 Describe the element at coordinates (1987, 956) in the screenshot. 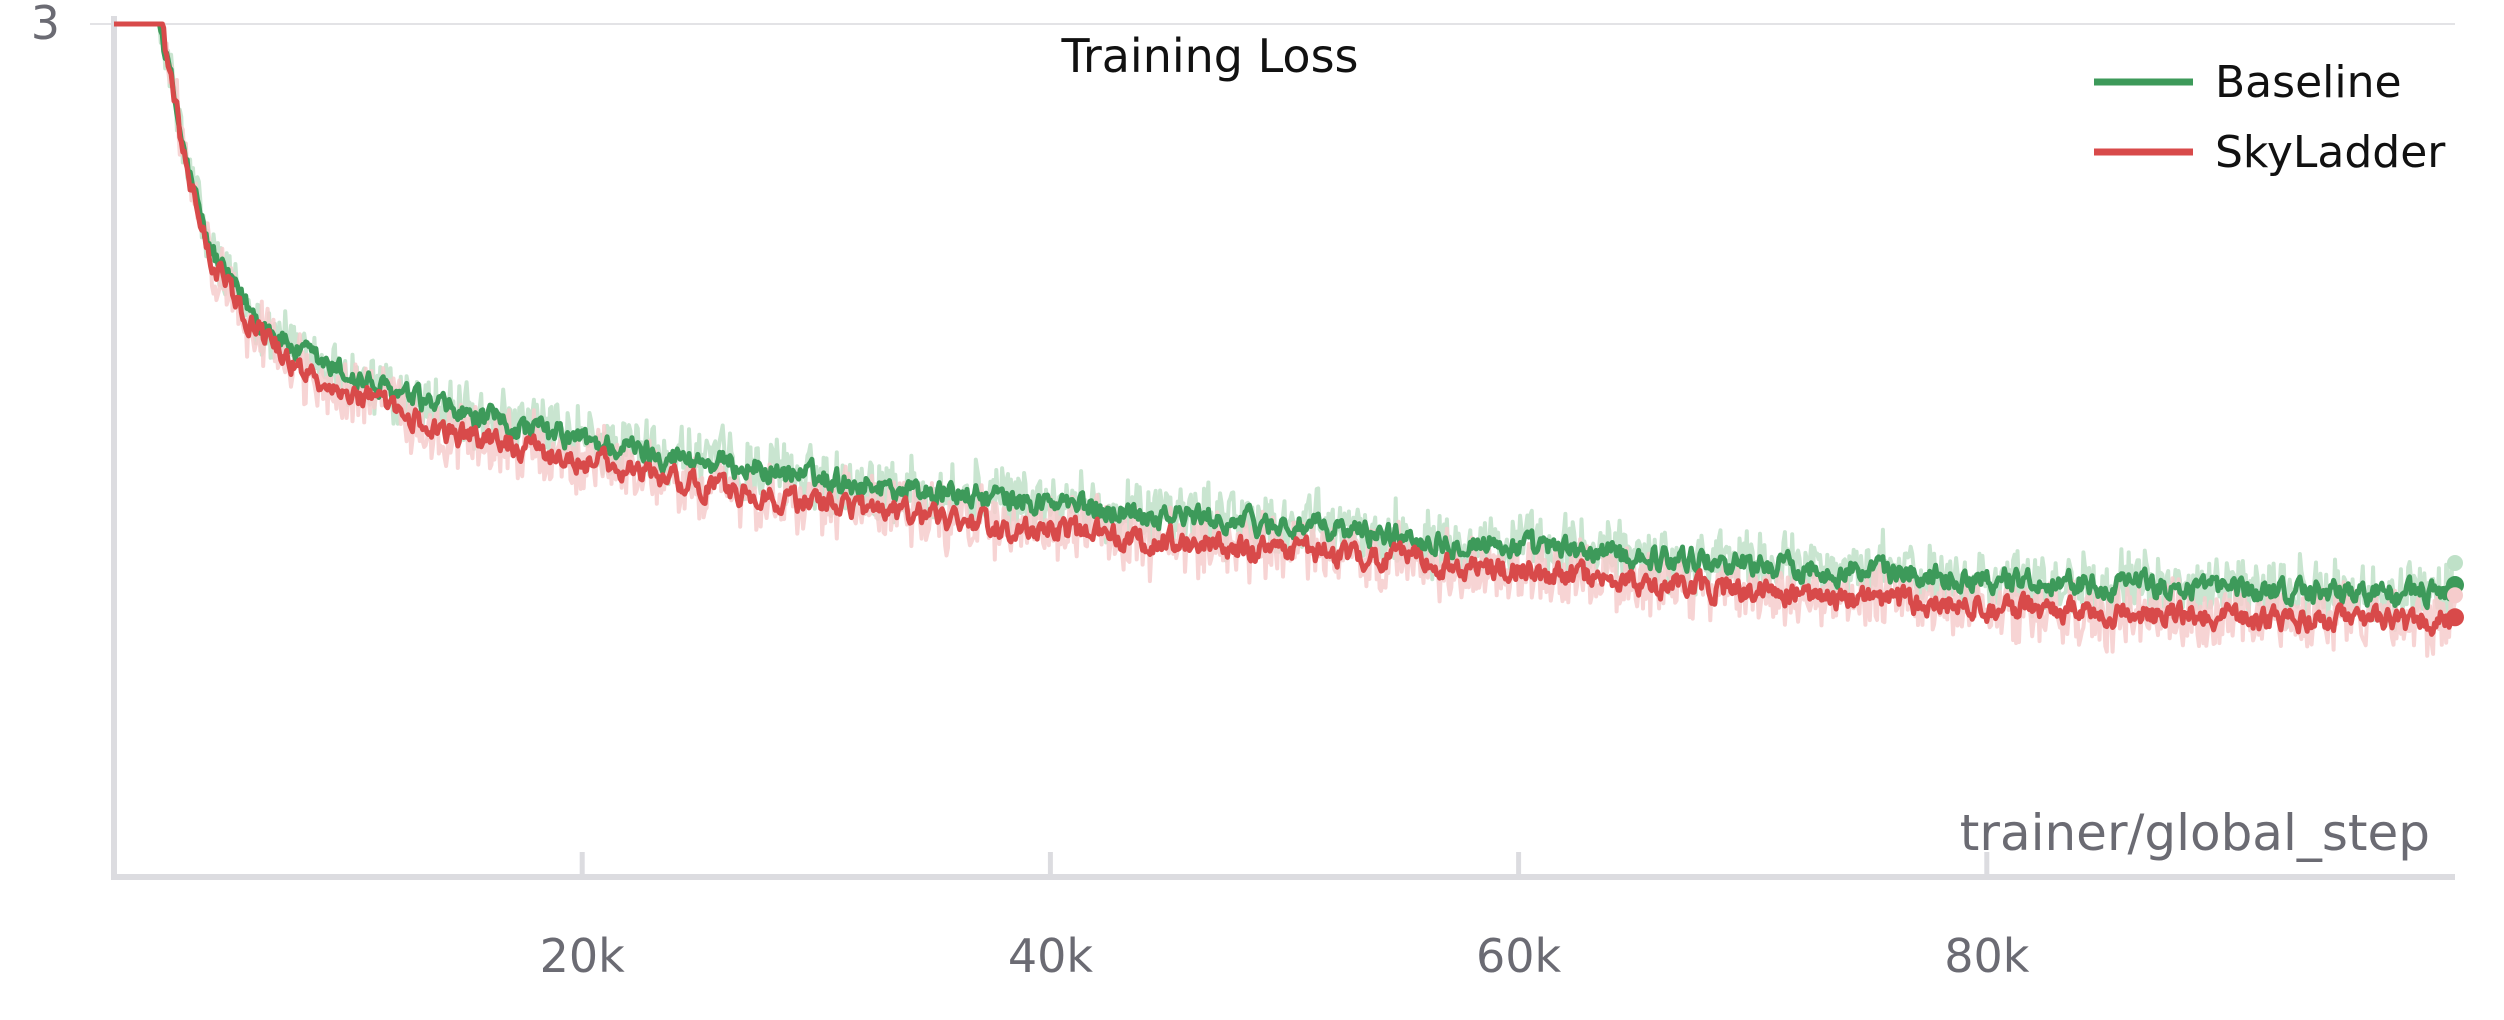

I see `x-tick-label: 80k` at that location.